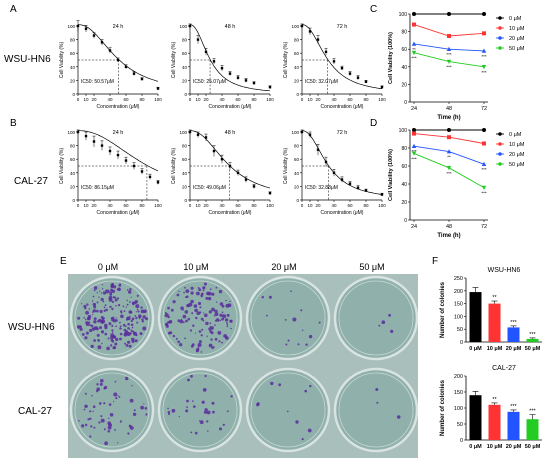 The width and height of the screenshot is (550, 458). What do you see at coordinates (31, 327) in the screenshot?
I see `plate-row-label-wsu-hn6: WSU-HN6` at bounding box center [31, 327].